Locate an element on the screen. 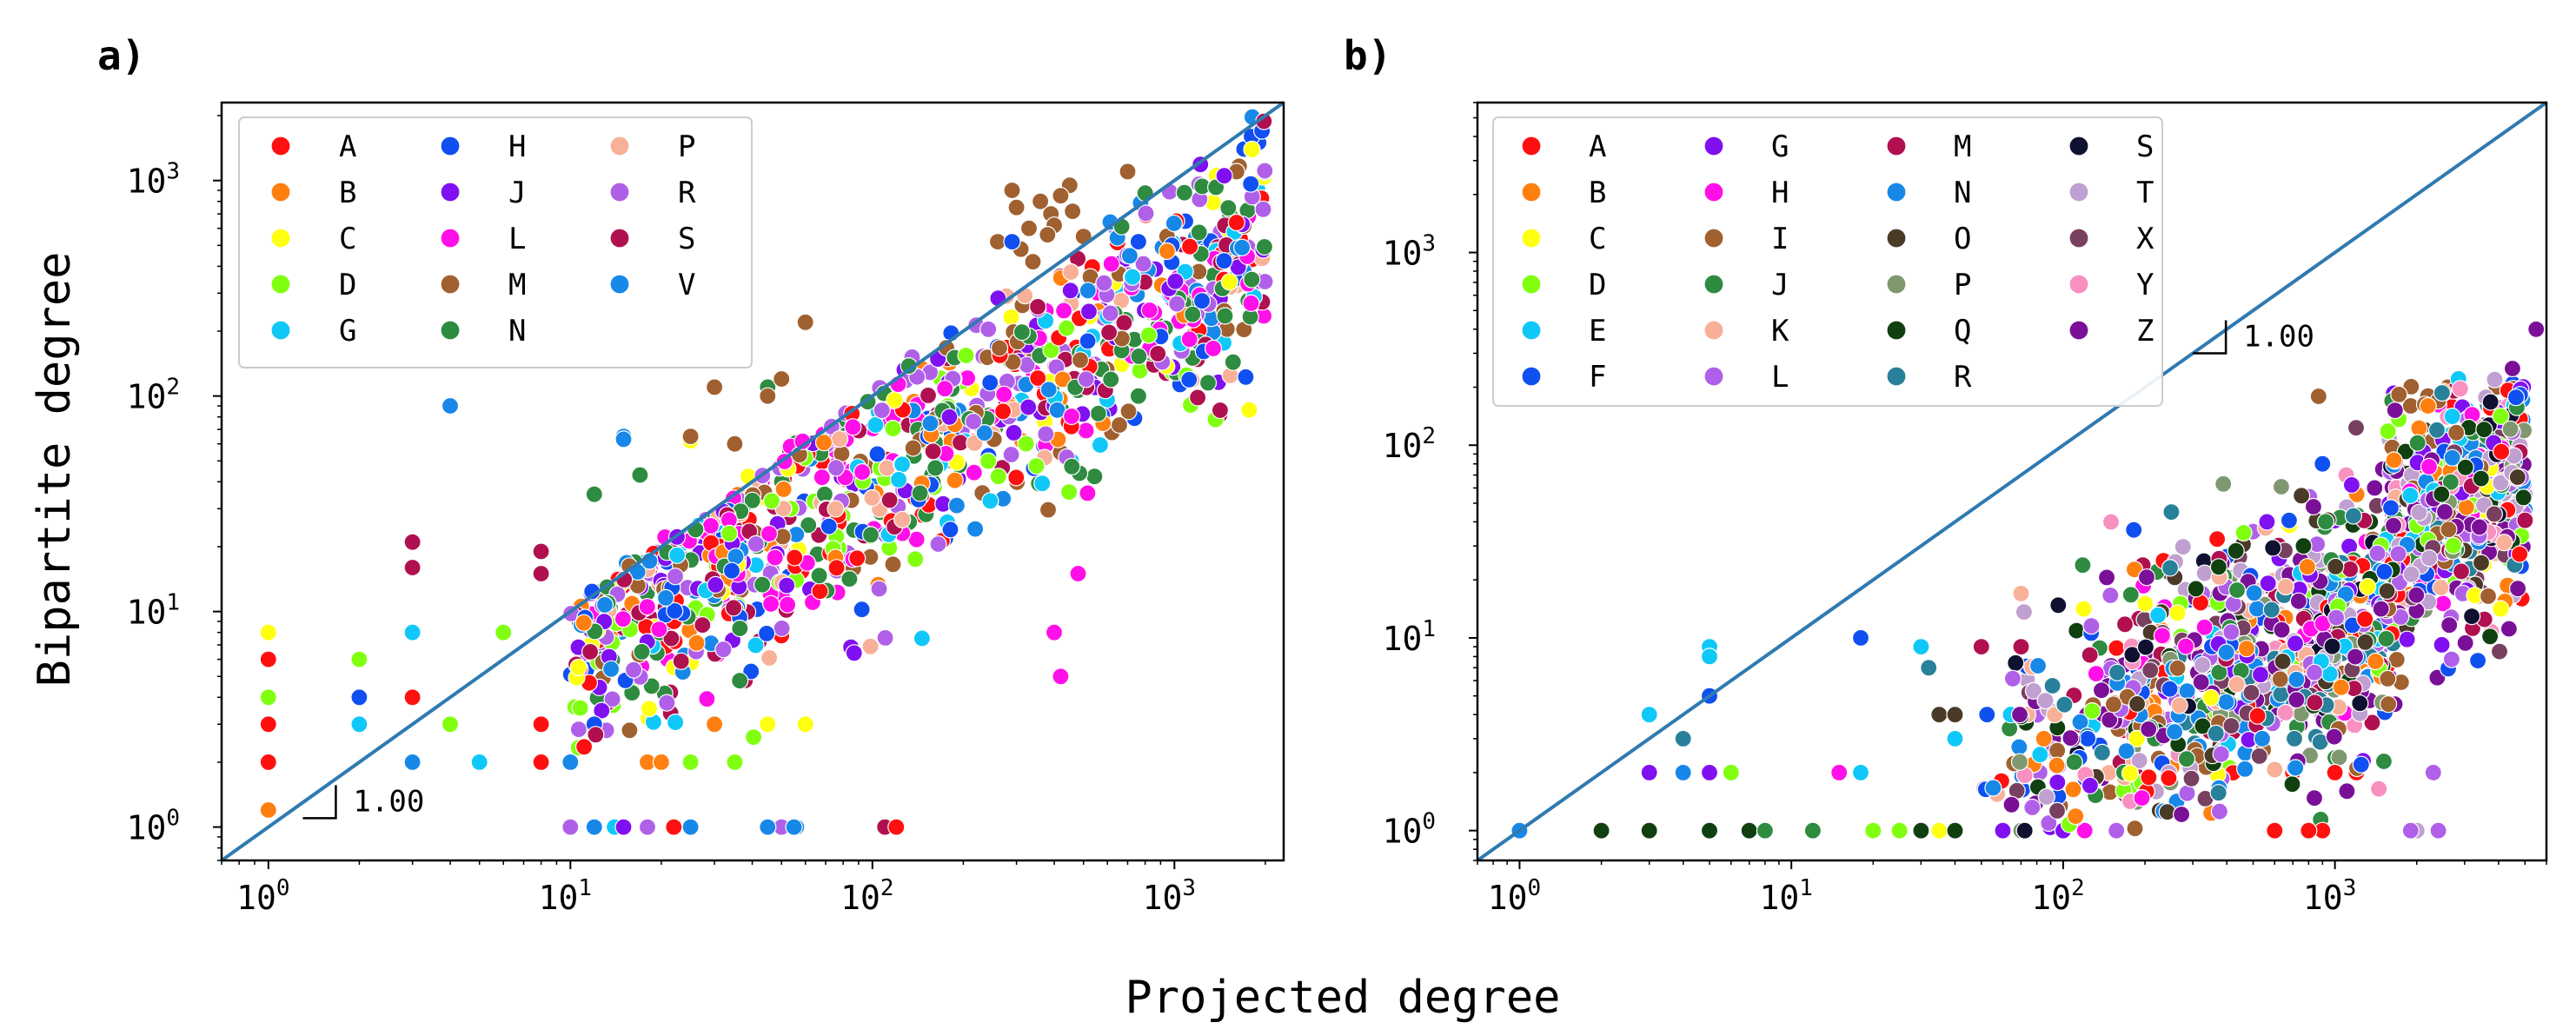 The width and height of the screenshot is (2576, 1036). legend-label-H: H is located at coordinates (517, 147).